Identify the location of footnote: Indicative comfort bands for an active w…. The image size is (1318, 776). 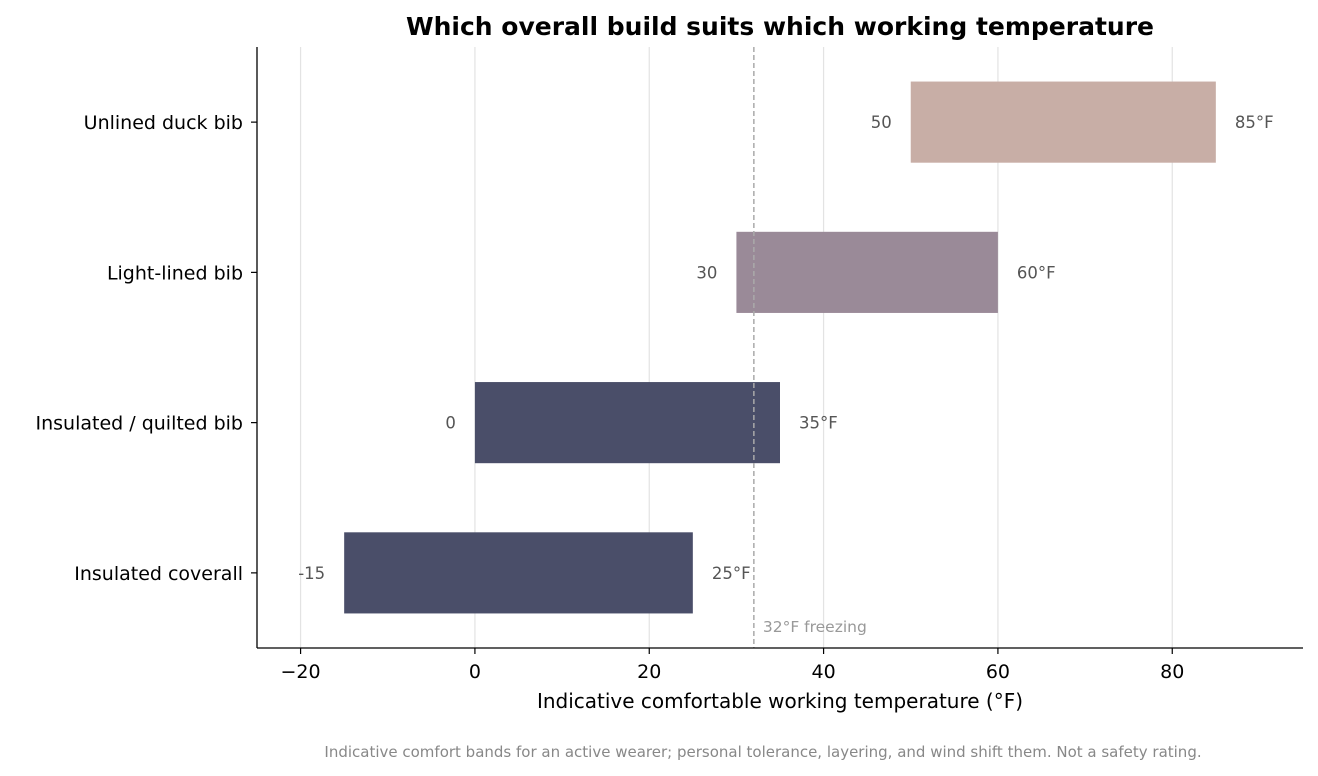
(762, 752).